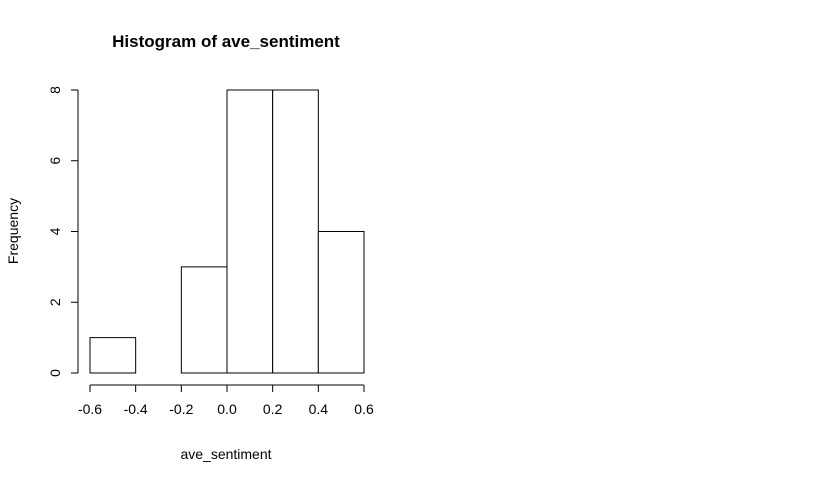 Image resolution: width=831 pixels, height=483 pixels. What do you see at coordinates (273, 409) in the screenshot?
I see `x-tick-label: 0.2` at bounding box center [273, 409].